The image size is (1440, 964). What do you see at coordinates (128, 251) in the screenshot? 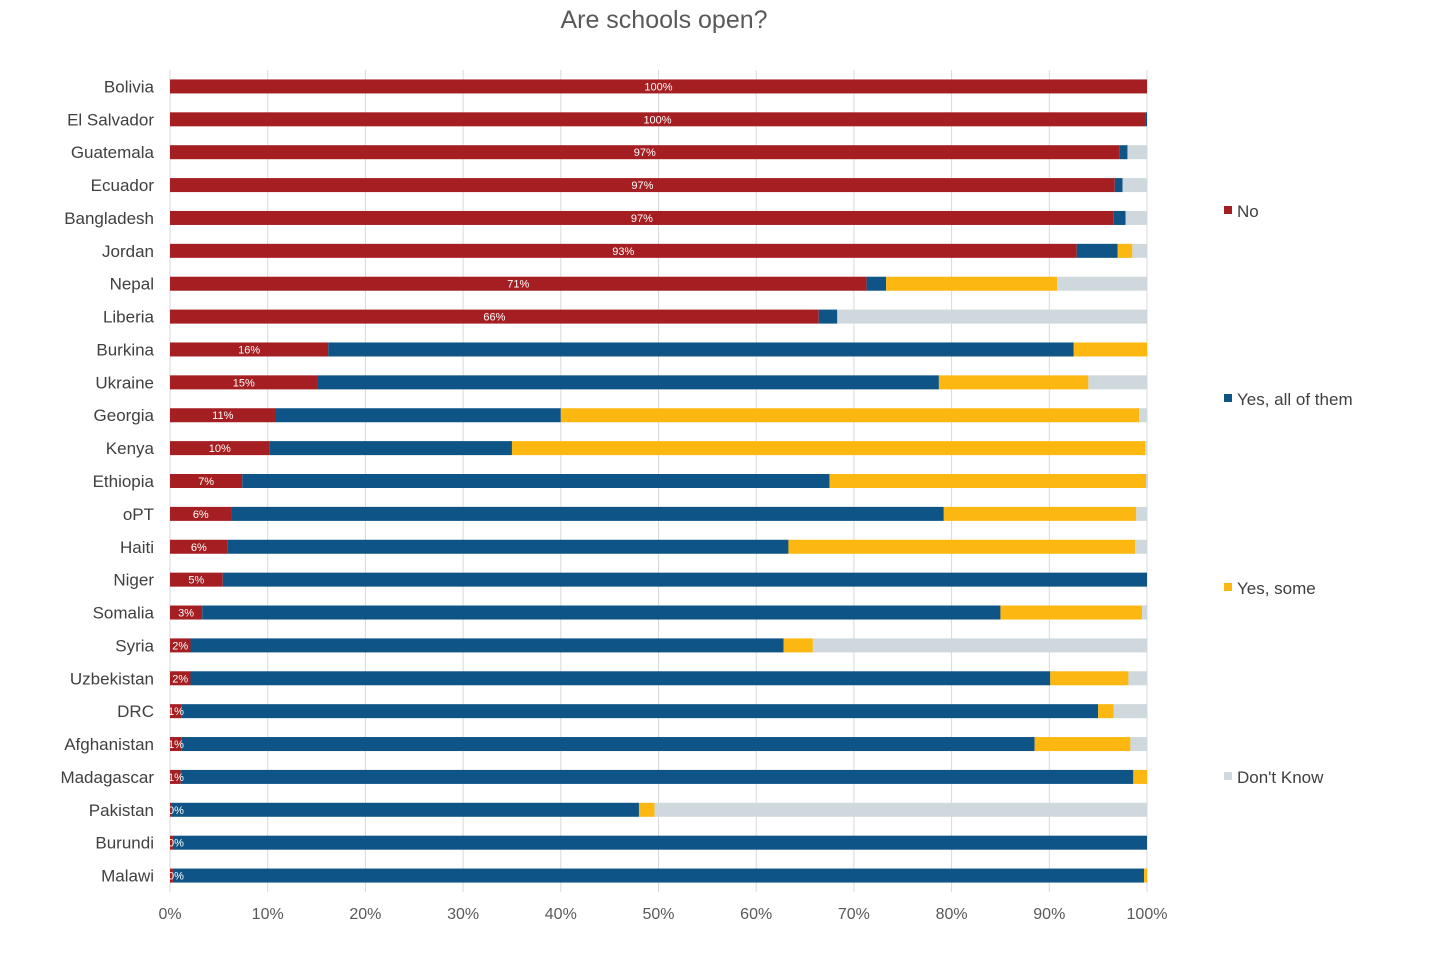
I see `category-label: Jordan` at bounding box center [128, 251].